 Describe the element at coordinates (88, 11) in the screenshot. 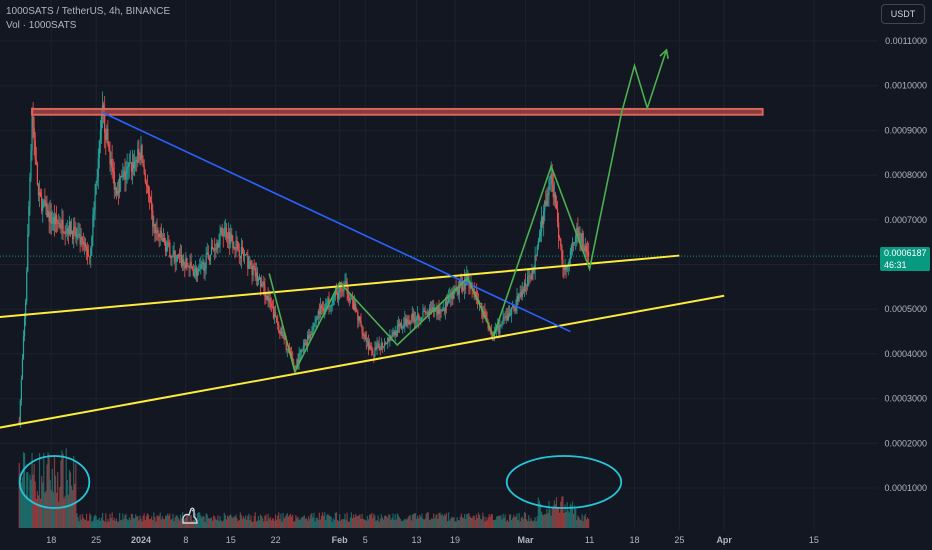

I see `chart-title: 1000SATS / TetherUS, 4h, BINANCE` at that location.